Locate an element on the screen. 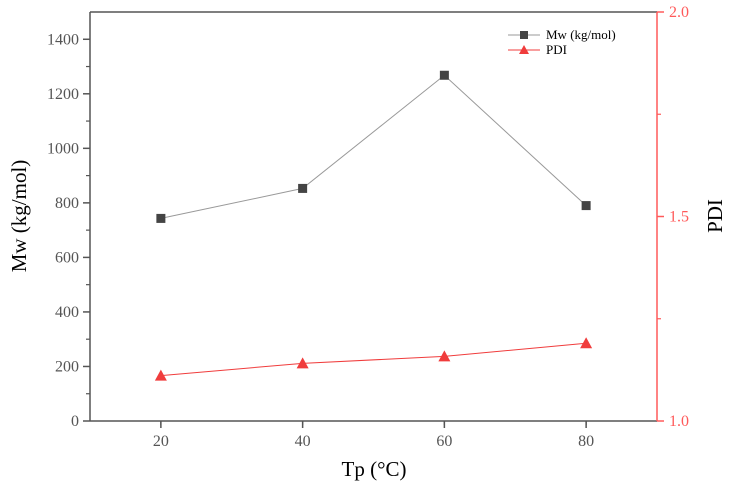 This screenshot has width=730, height=485. x-tick-label: 80 is located at coordinates (586, 441).